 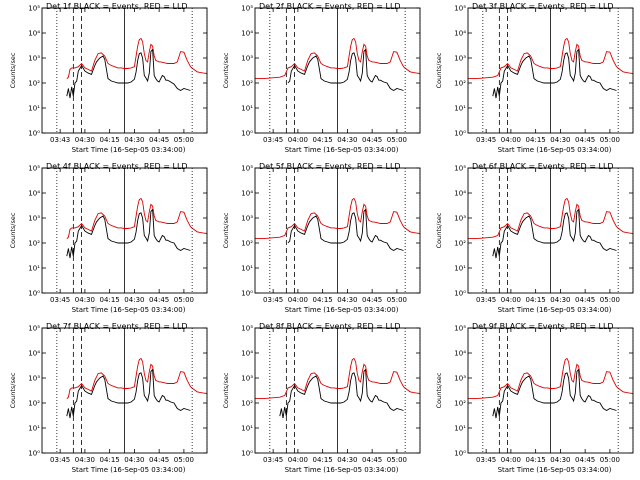 I want to click on panel-title-detector: Det 6f, so click(x=484, y=166).